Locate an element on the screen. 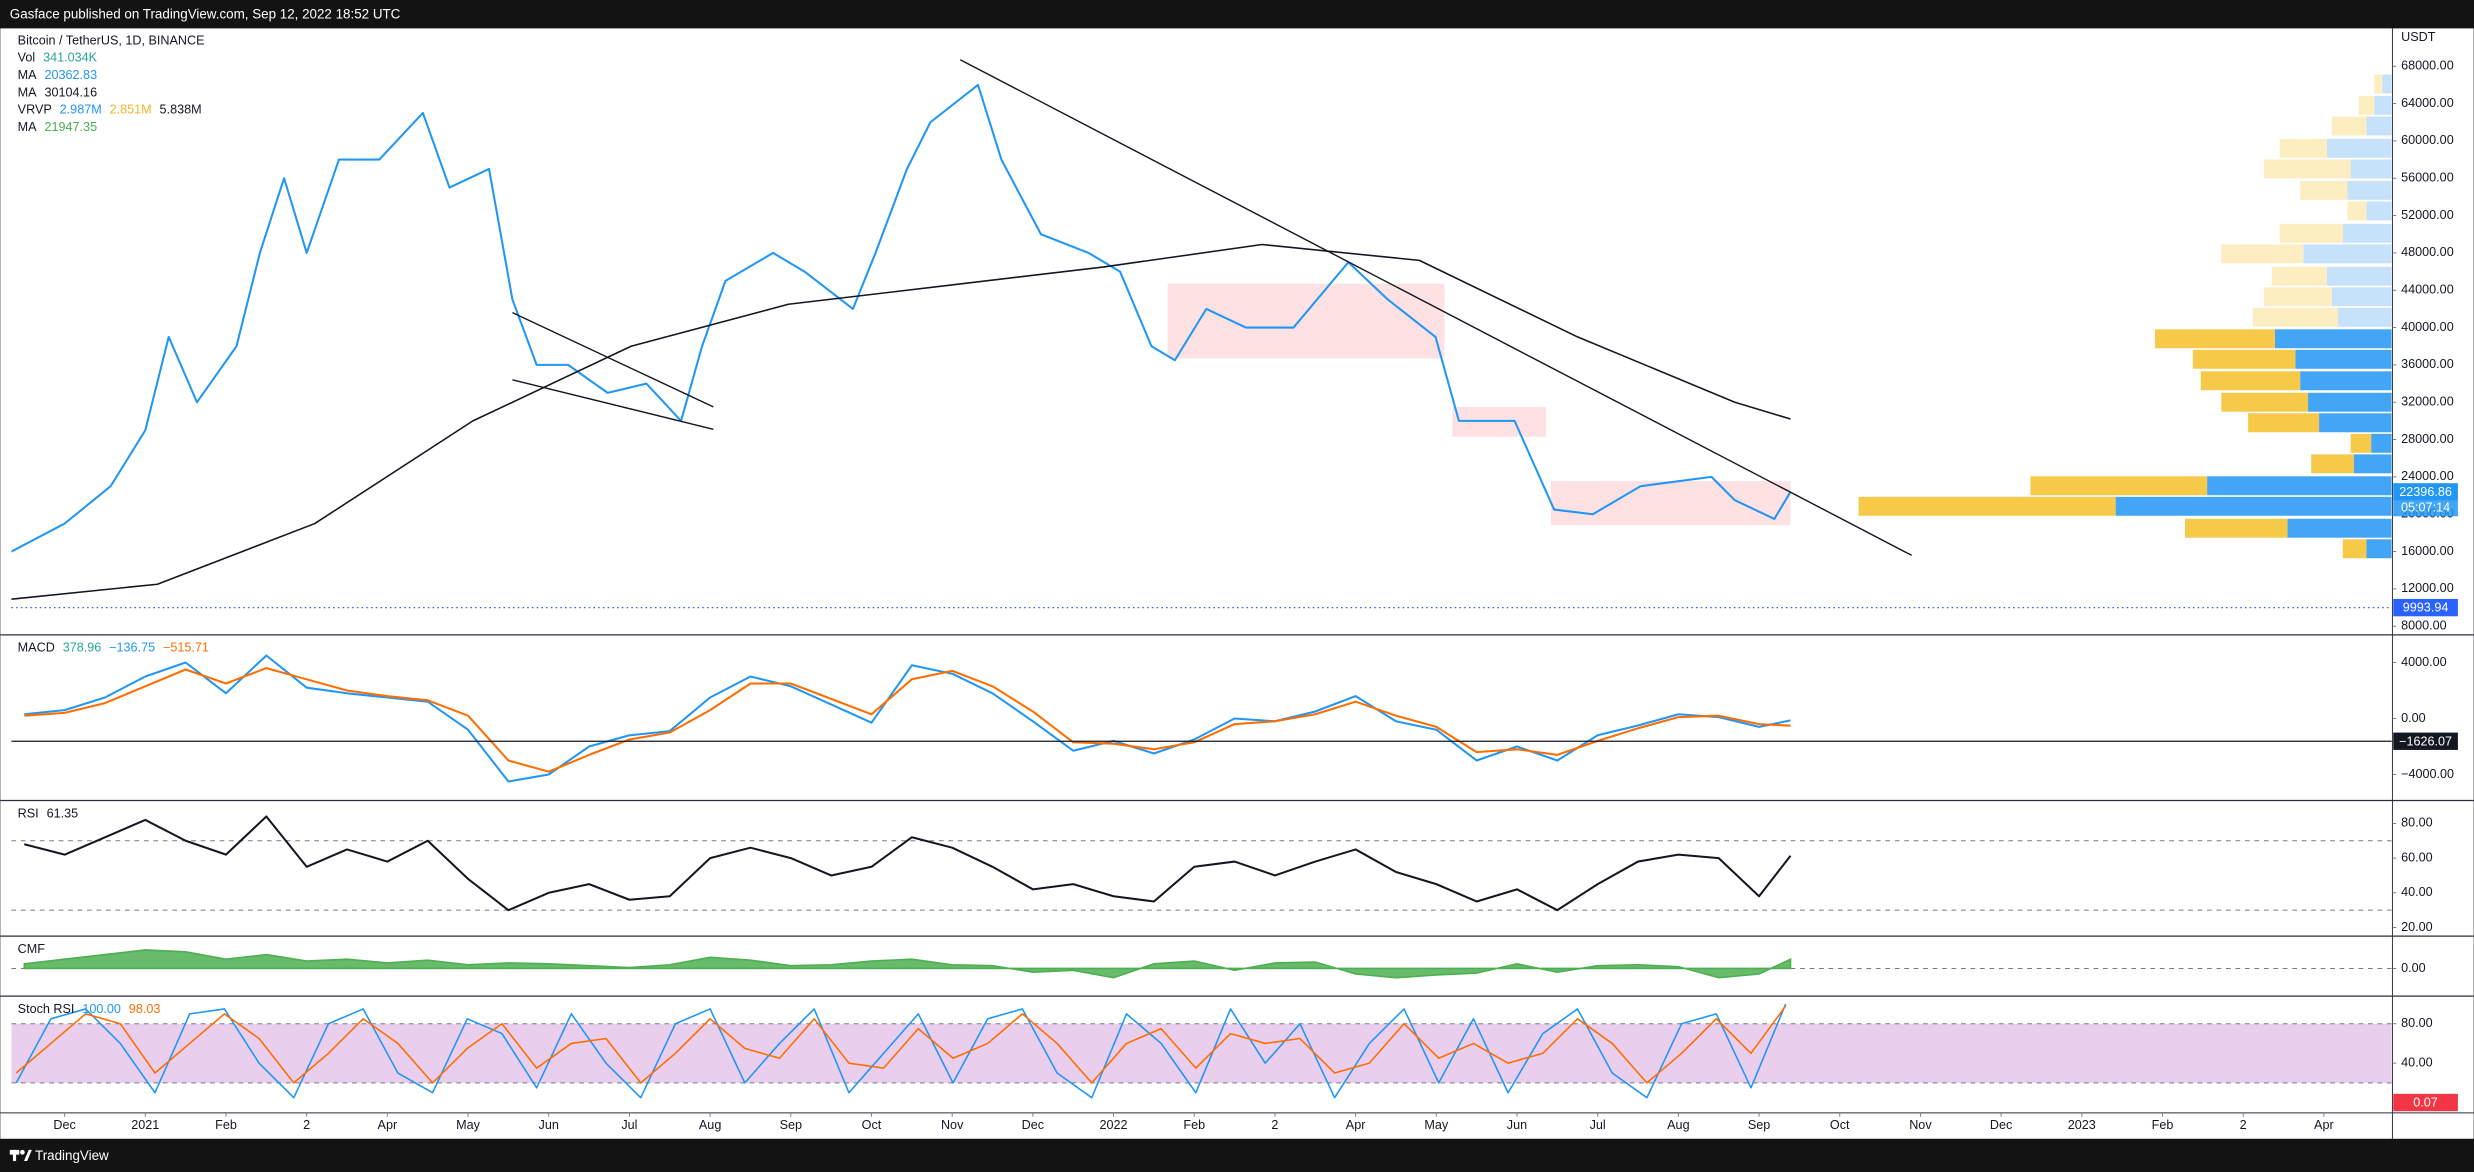 This screenshot has height=1172, width=2474. y-tick-label: 16000.00 is located at coordinates (2427, 551).